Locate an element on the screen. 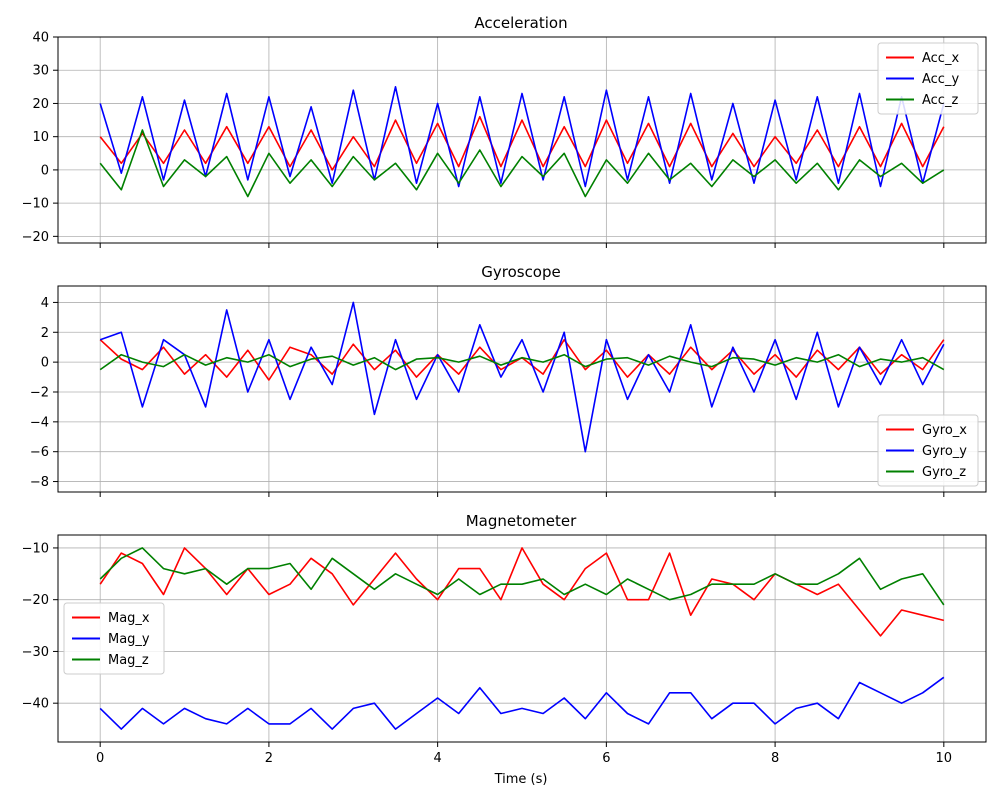 The height and width of the screenshot is (800, 1000). legend-label-gyro-y: Gyro_y is located at coordinates (944, 451).